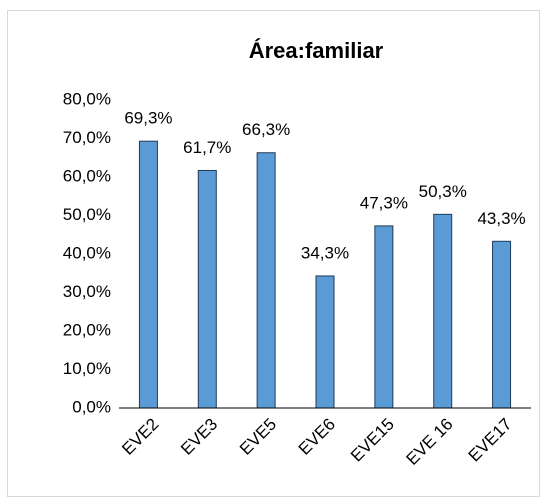 The height and width of the screenshot is (504, 547). I want to click on value-label: 43,3%, so click(501, 218).